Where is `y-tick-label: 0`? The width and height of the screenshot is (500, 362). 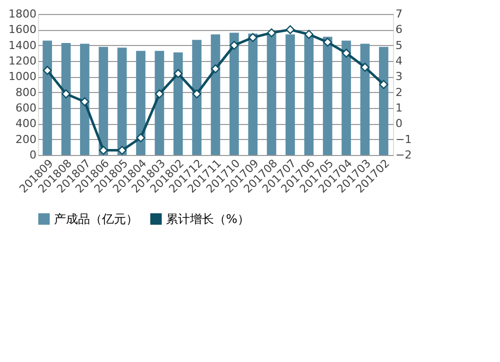
y-tick-label: 0 is located at coordinates (33, 155).